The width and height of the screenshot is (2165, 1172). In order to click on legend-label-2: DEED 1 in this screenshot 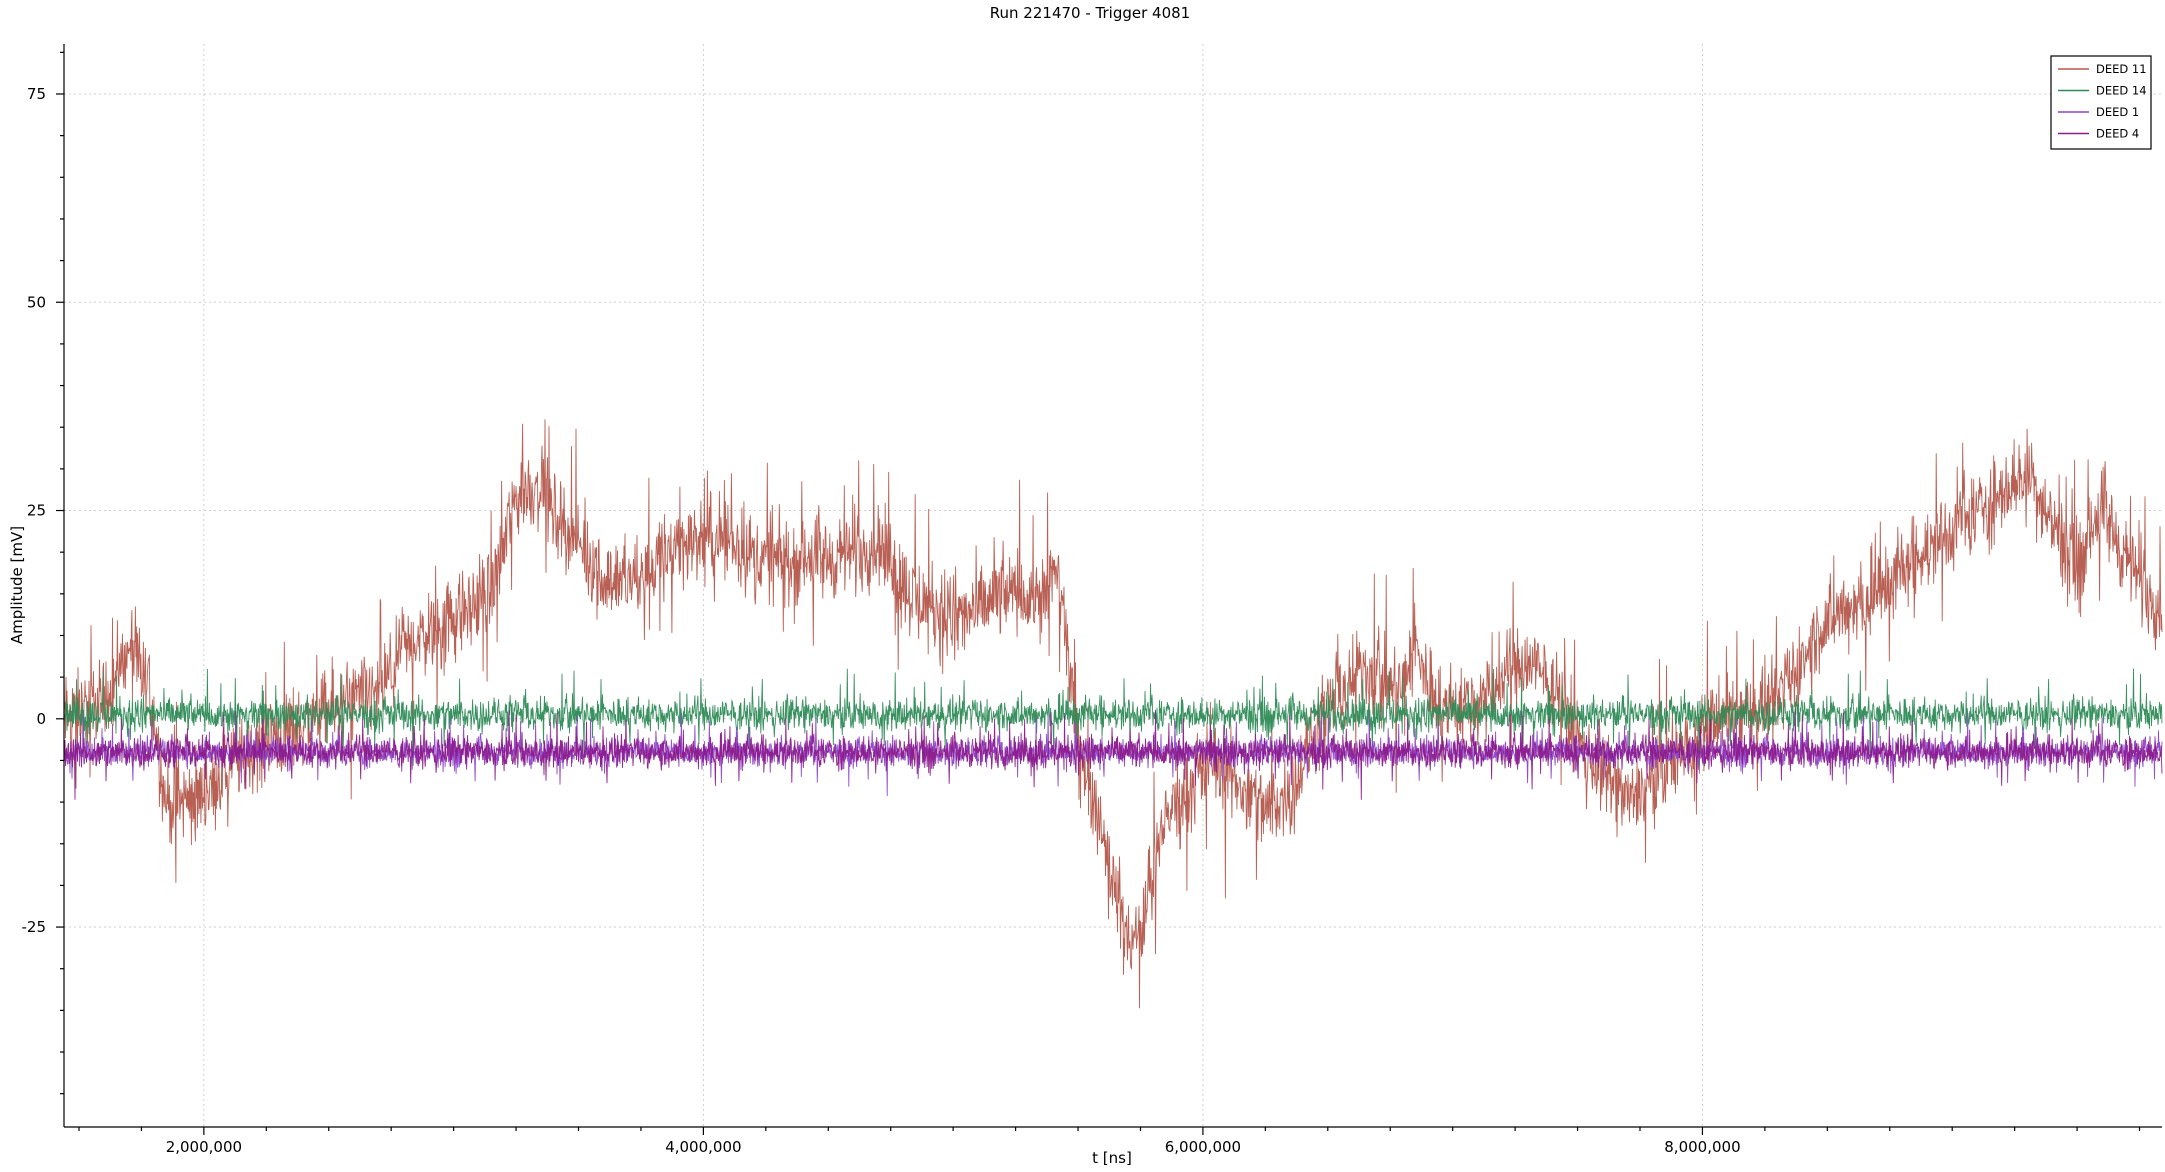, I will do `click(2117, 112)`.